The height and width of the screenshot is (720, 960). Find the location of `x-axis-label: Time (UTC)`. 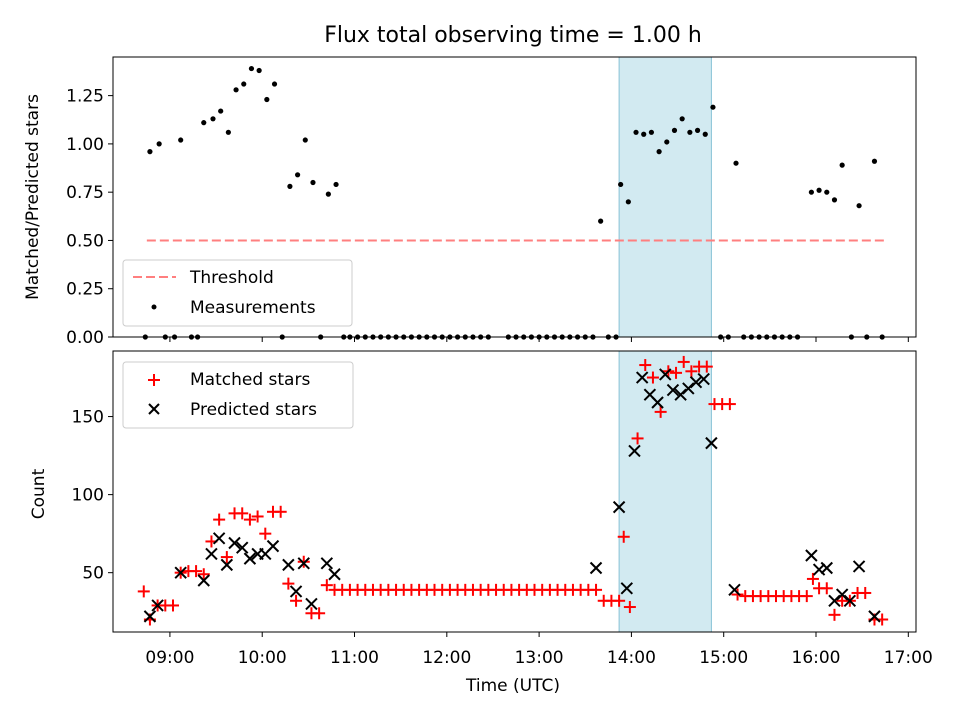

x-axis-label: Time (UTC) is located at coordinates (512, 686).